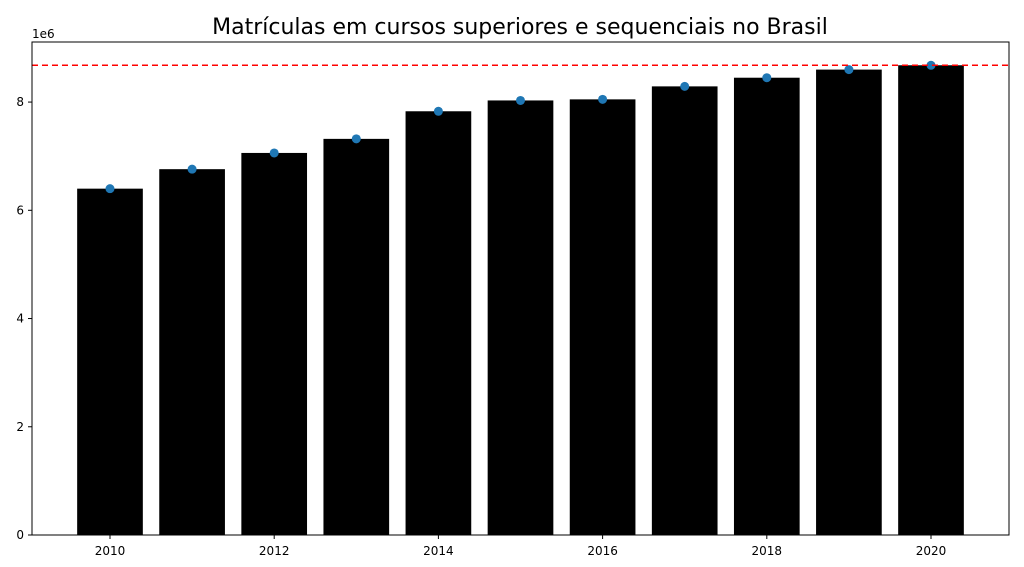  Describe the element at coordinates (20, 535) in the screenshot. I see `y-tick-label-0: 0` at that location.